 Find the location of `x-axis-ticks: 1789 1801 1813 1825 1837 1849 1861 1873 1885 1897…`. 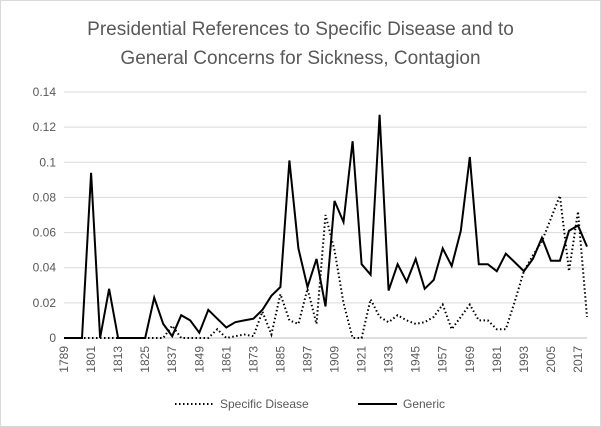

x-axis-ticks: 1789 1801 1813 1825 1837 1849 1861 1873 1885 1897… is located at coordinates (321, 359).